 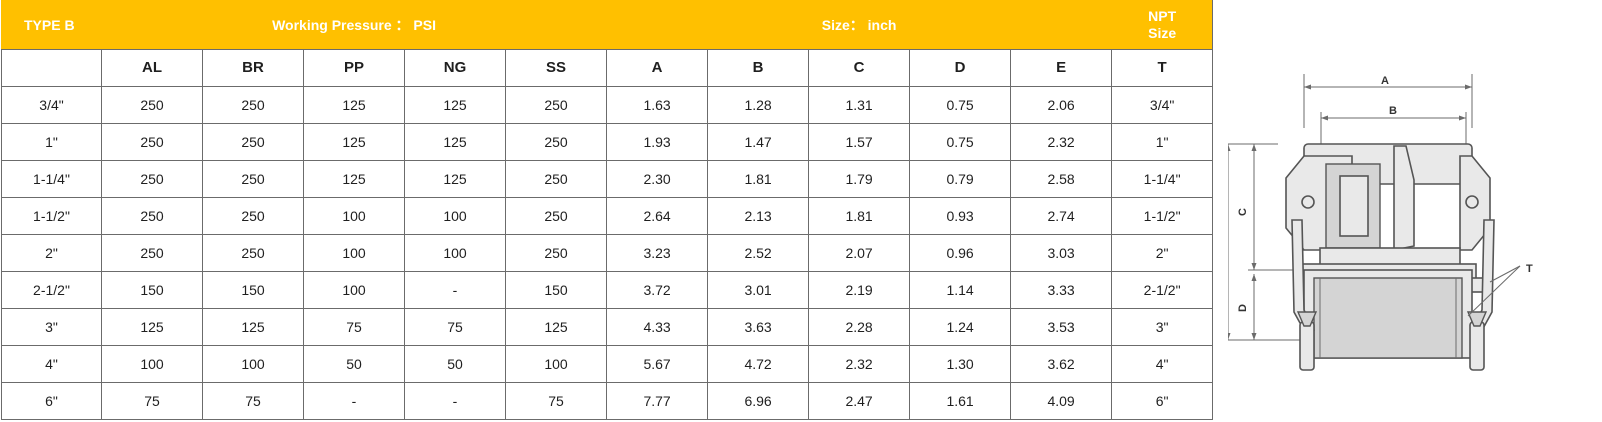 I want to click on cell-al: 150, so click(x=152, y=290).